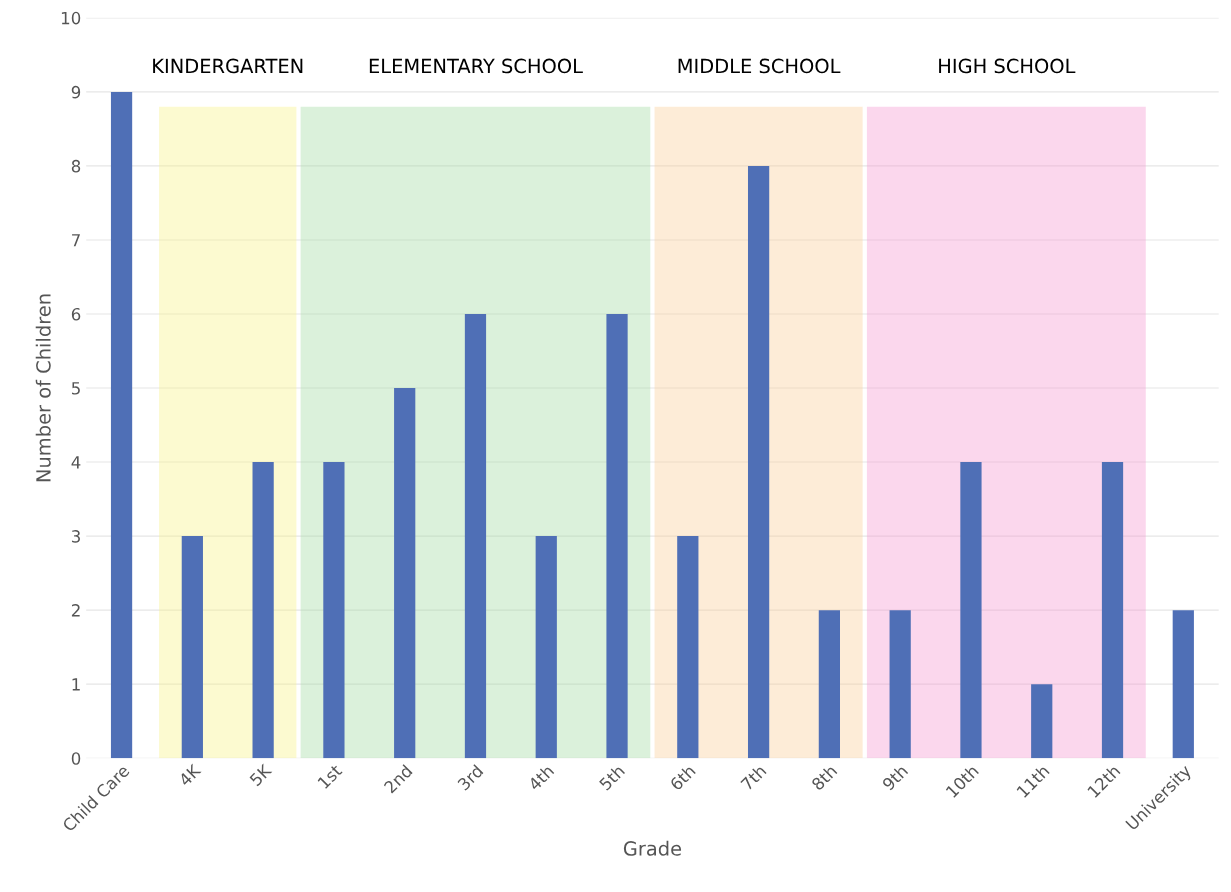  I want to click on y-tick-label: 8, so click(76, 166).